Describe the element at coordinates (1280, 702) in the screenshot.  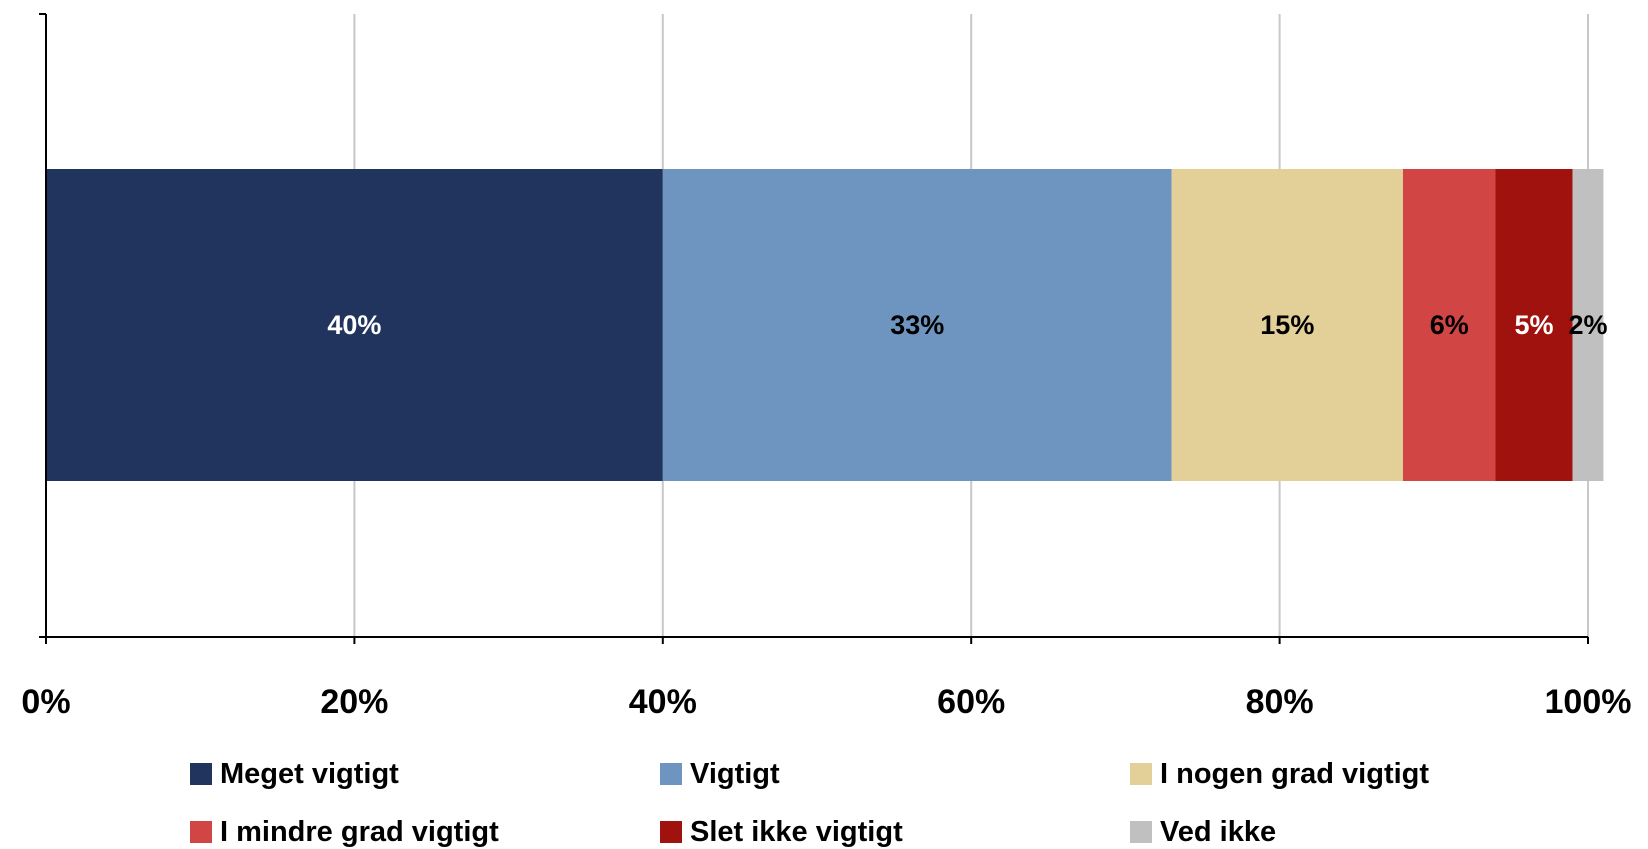
I see `x-tick-label: 80%` at that location.